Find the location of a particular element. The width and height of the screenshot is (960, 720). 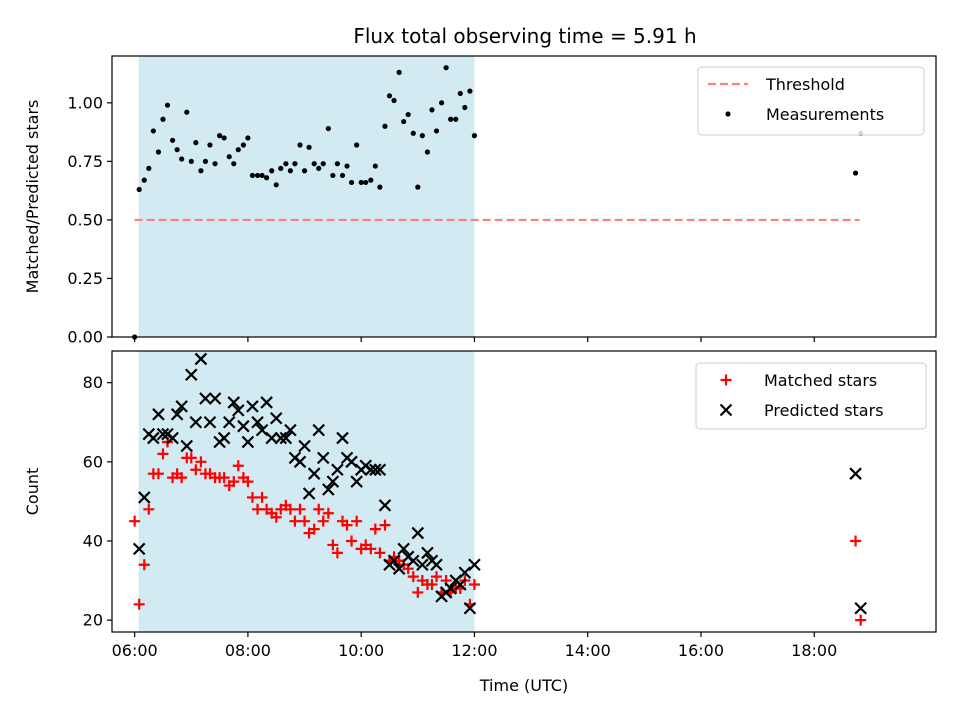

legend-label: Predicted stars is located at coordinates (824, 410).